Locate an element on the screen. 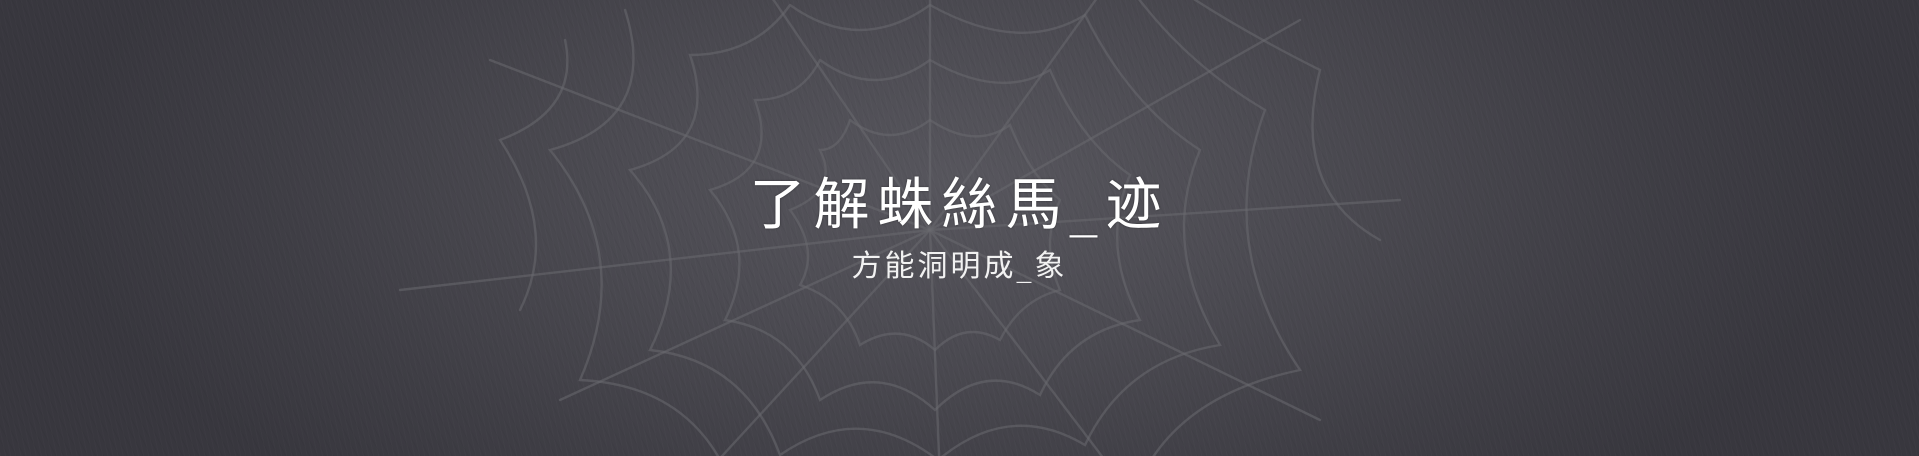 This screenshot has width=1919, height=456. banner-subline: 方能洞明成_象 is located at coordinates (959, 266).